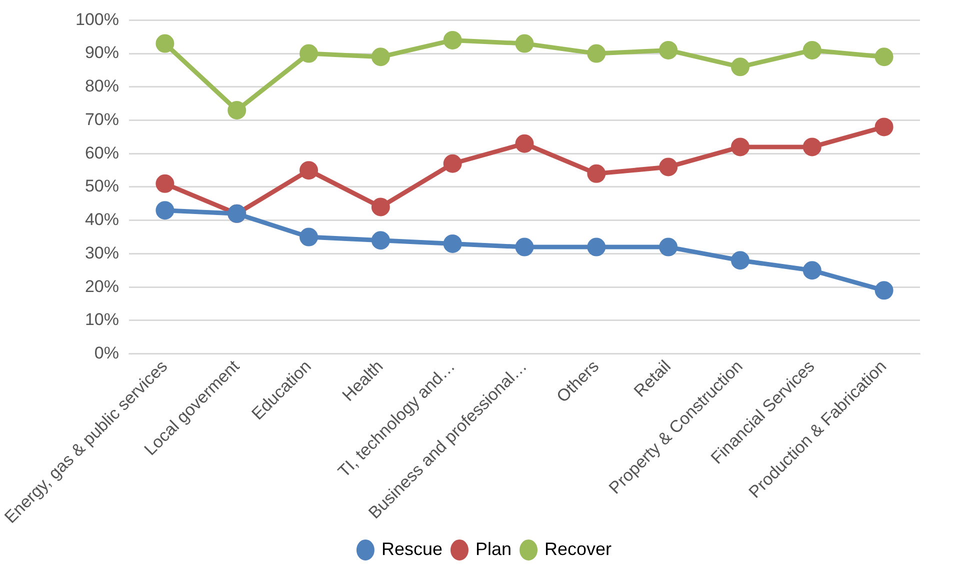  Describe the element at coordinates (101, 86) in the screenshot. I see `y-tick-label: 80%` at that location.